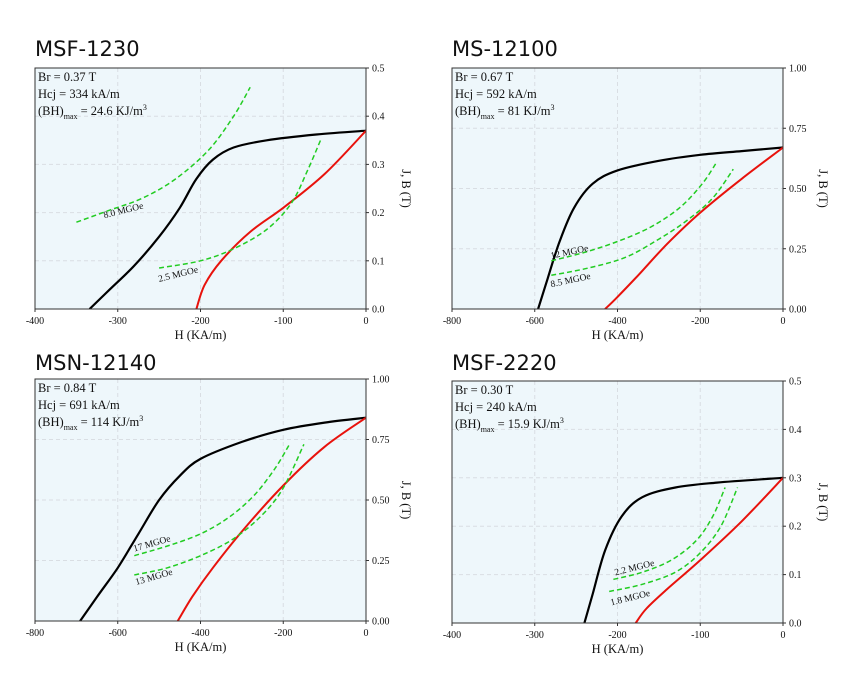 The width and height of the screenshot is (852, 699). I want to click on bhmax-number: = 15.9 KJ/m, so click(527, 424).